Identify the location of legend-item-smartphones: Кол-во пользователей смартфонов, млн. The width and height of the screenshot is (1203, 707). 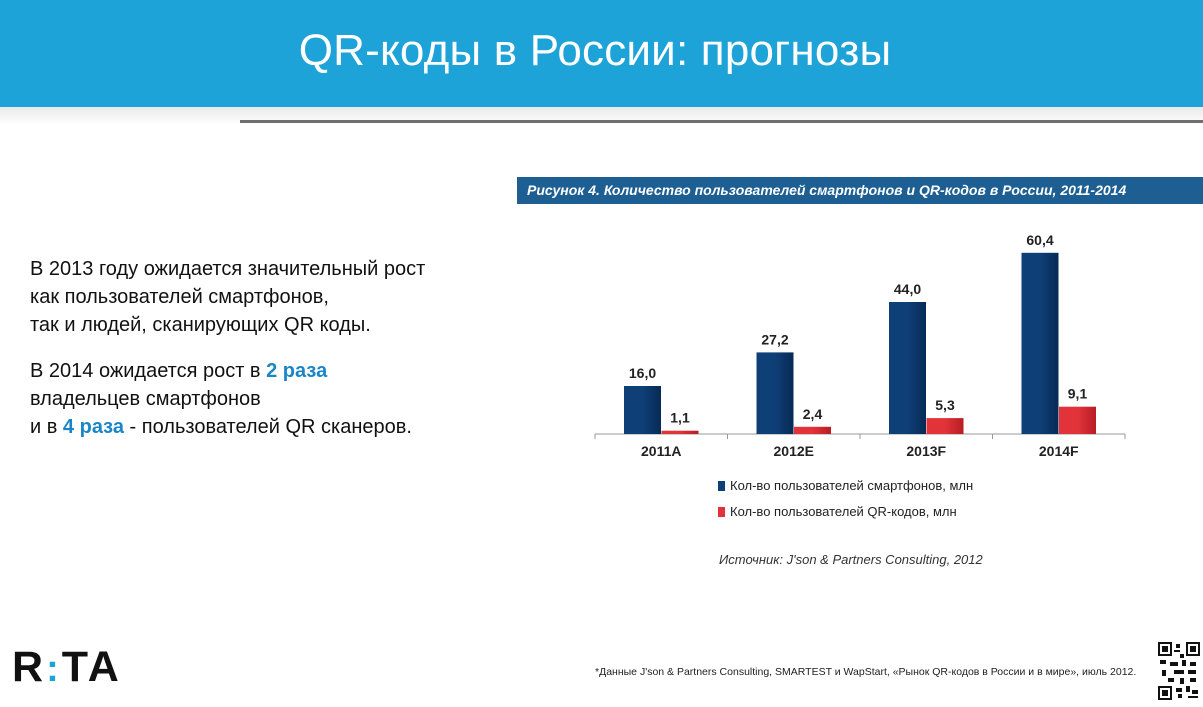
(845, 485).